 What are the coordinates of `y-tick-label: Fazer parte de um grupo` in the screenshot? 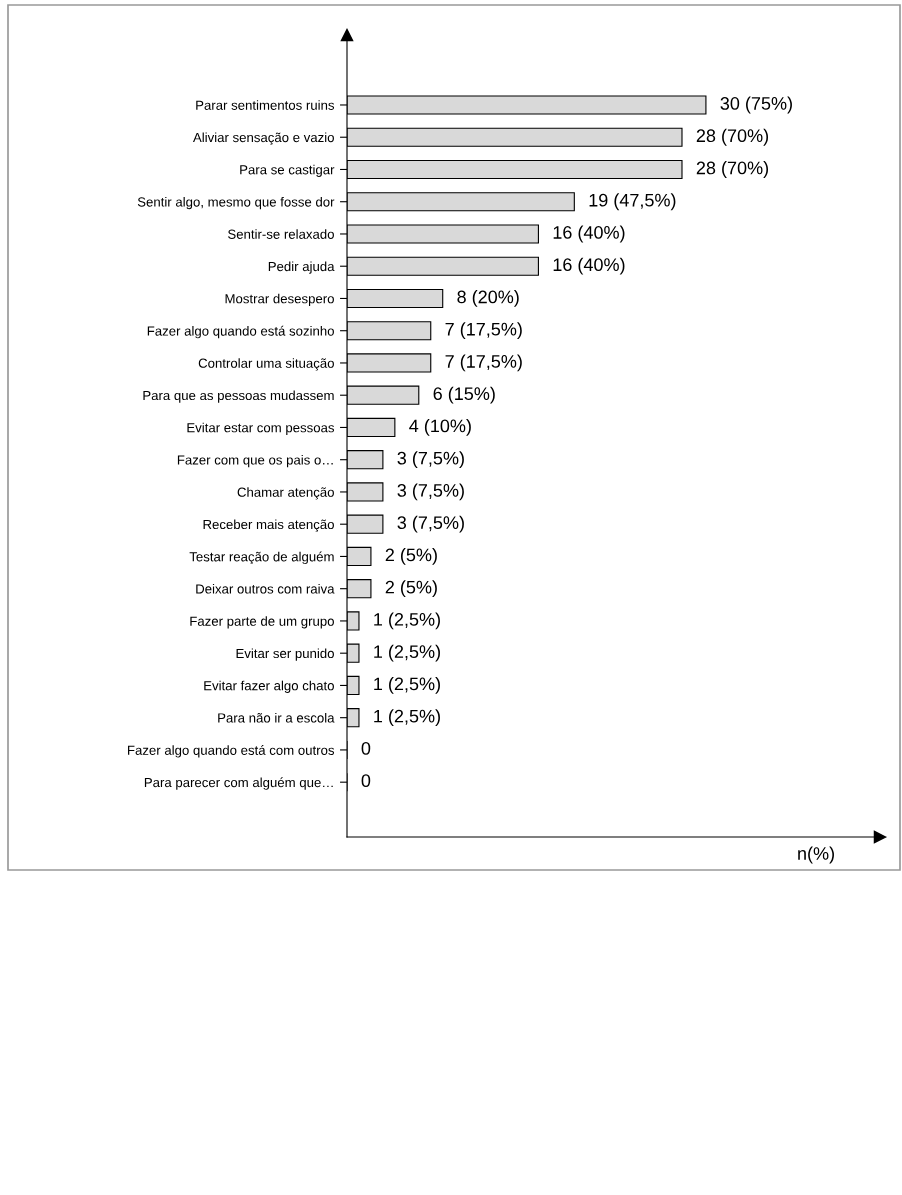 It's located at (262, 622).